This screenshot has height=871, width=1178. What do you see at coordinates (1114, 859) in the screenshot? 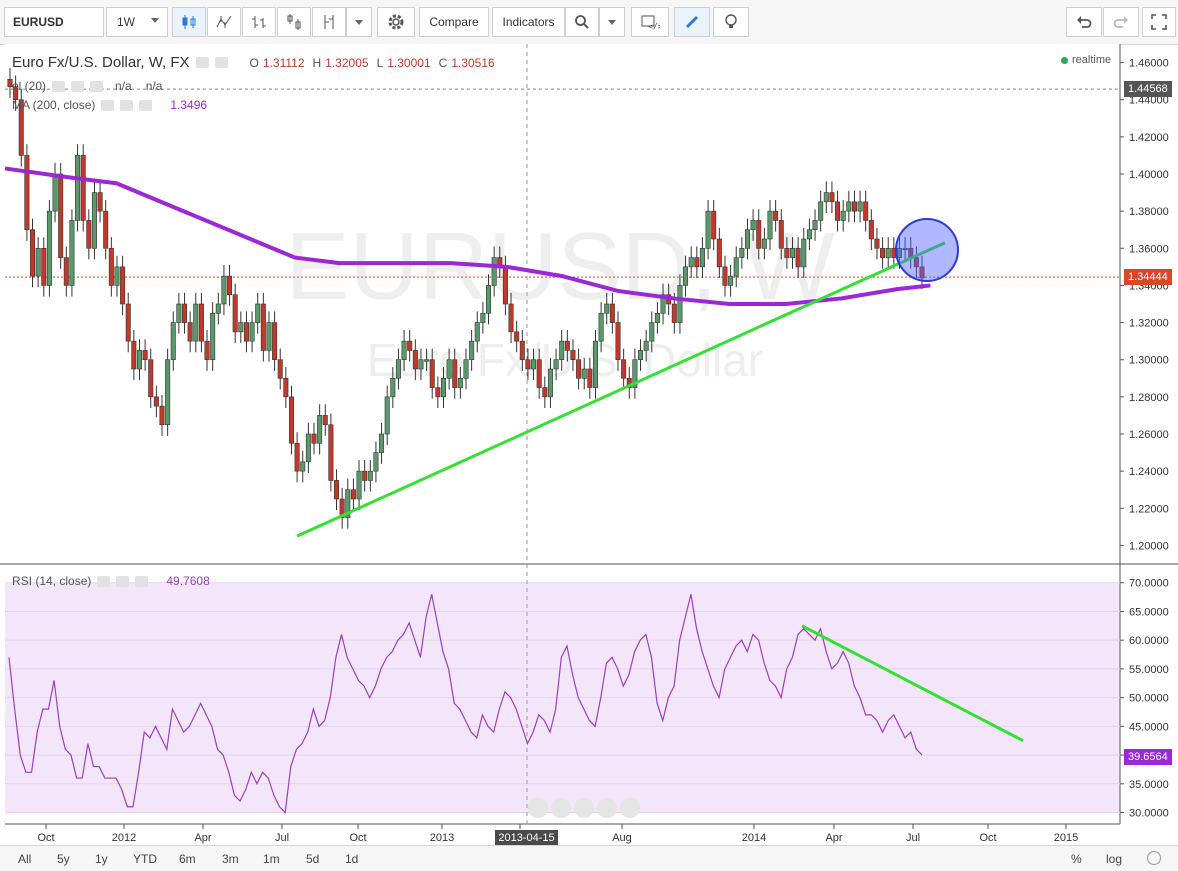
I see `log-scale-button: log` at bounding box center [1114, 859].